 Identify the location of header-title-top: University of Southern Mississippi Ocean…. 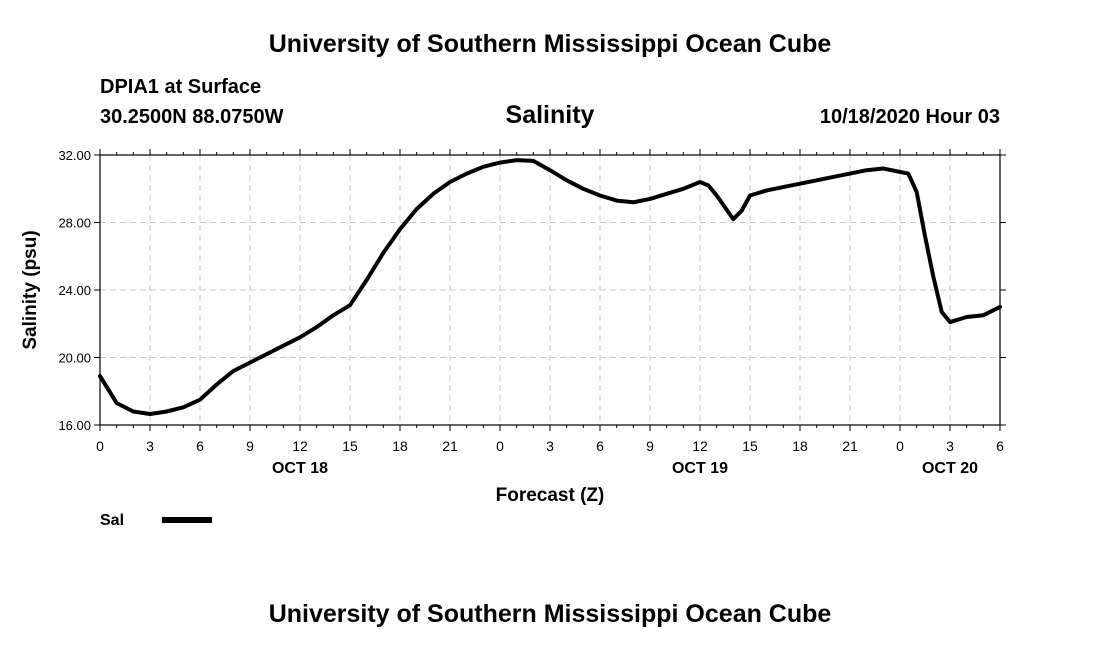
(550, 44).